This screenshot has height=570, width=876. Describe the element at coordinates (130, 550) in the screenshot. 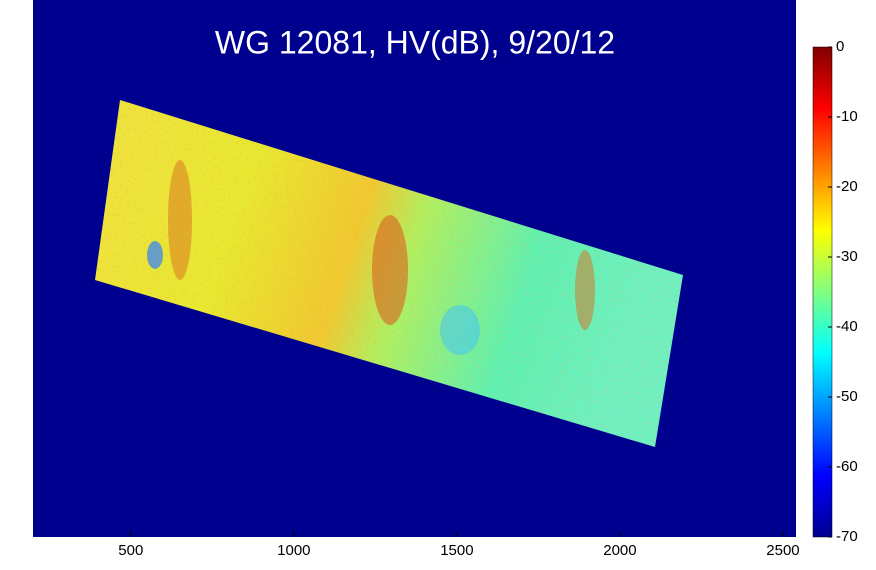

I see `x-tick-label: 500` at that location.